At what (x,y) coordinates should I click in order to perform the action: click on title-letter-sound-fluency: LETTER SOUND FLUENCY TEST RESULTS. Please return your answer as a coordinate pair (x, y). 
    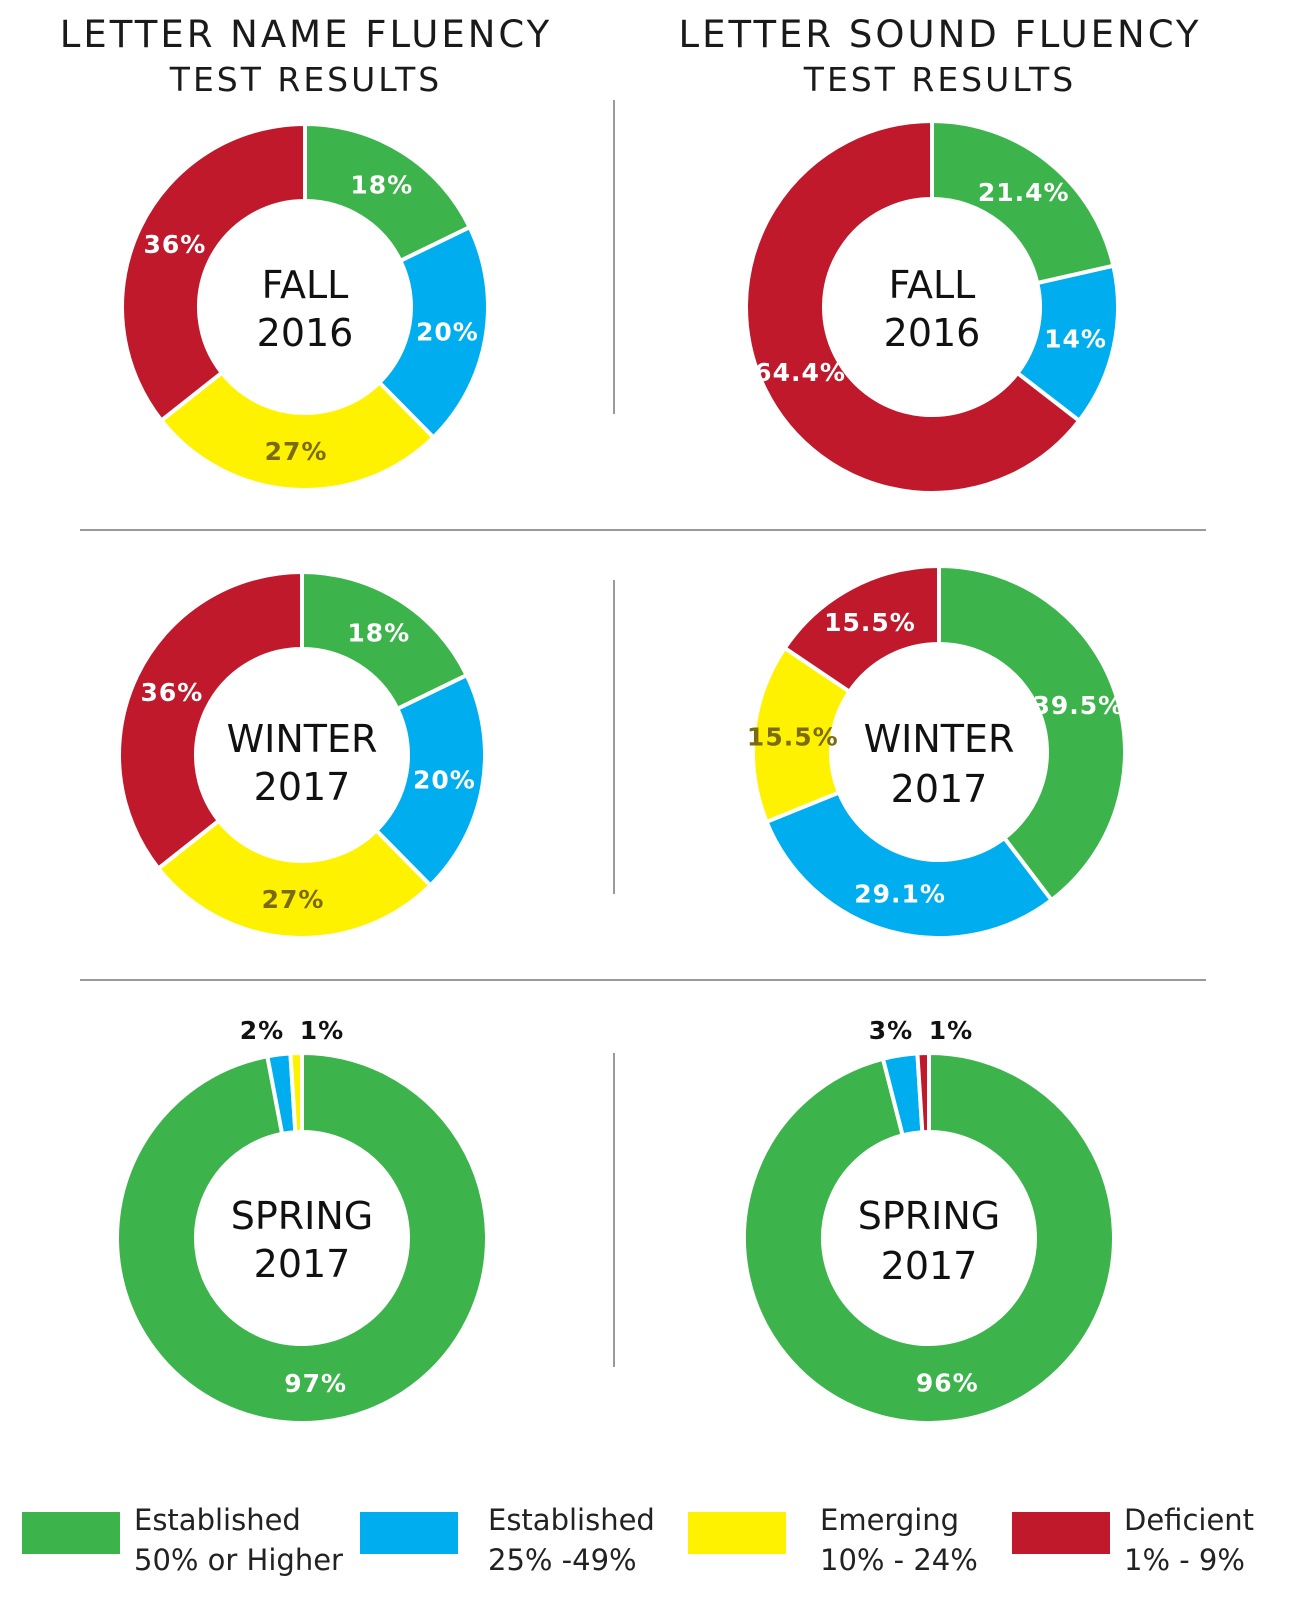
    Looking at the image, I should click on (940, 57).